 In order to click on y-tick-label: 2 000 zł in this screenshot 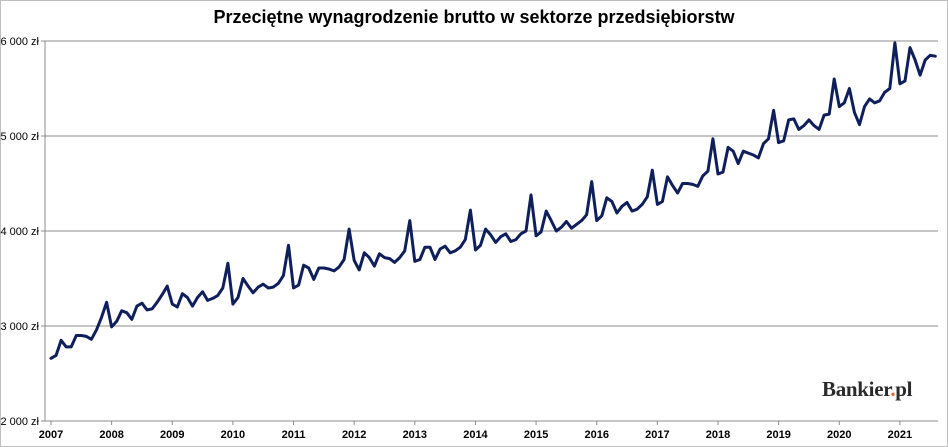, I will do `click(19, 422)`.